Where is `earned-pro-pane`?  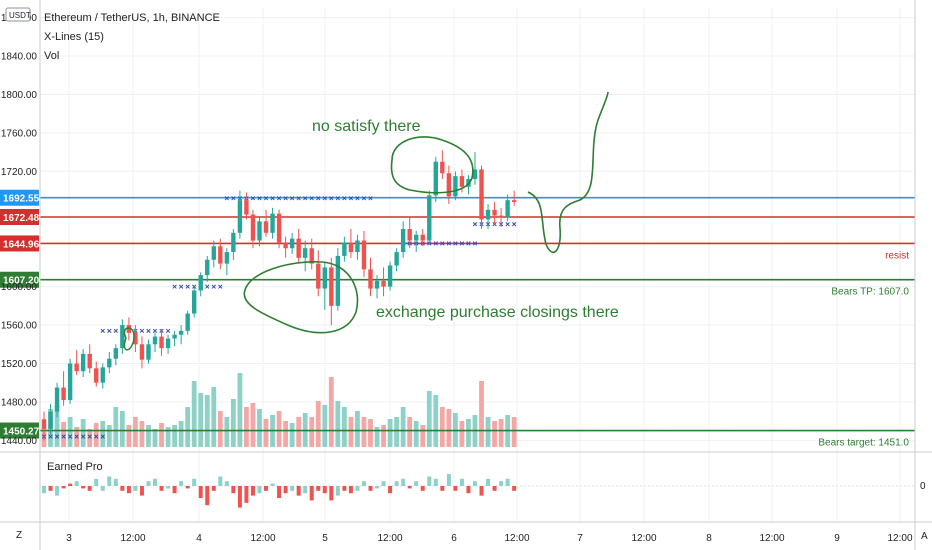
earned-pro-pane is located at coordinates (466, 487).